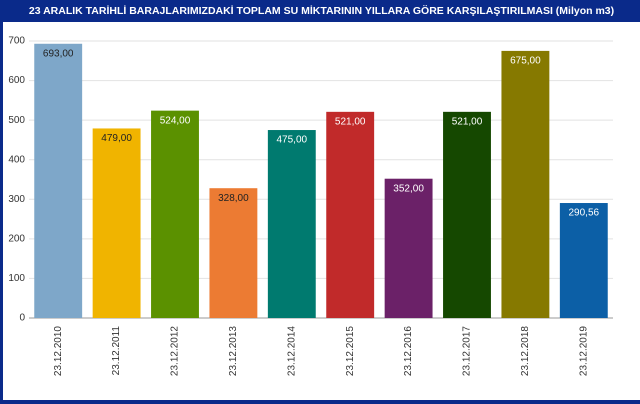 Image resolution: width=640 pixels, height=404 pixels. What do you see at coordinates (16, 238) in the screenshot?
I see `y-tick-label: 200` at bounding box center [16, 238].